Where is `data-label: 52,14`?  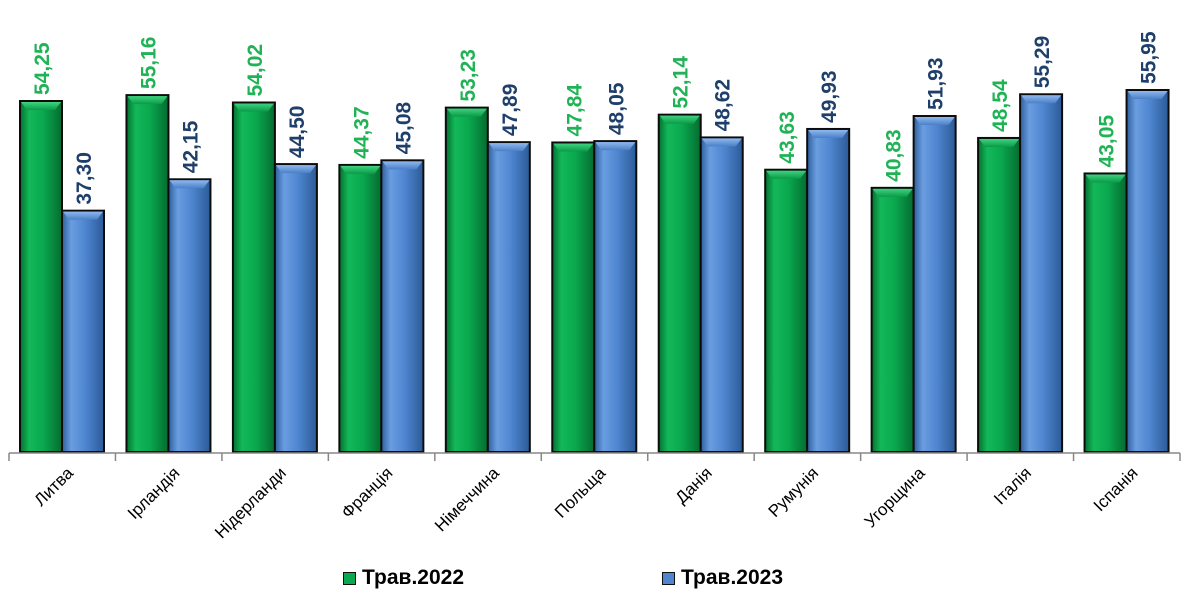 data-label: 52,14 is located at coordinates (681, 82).